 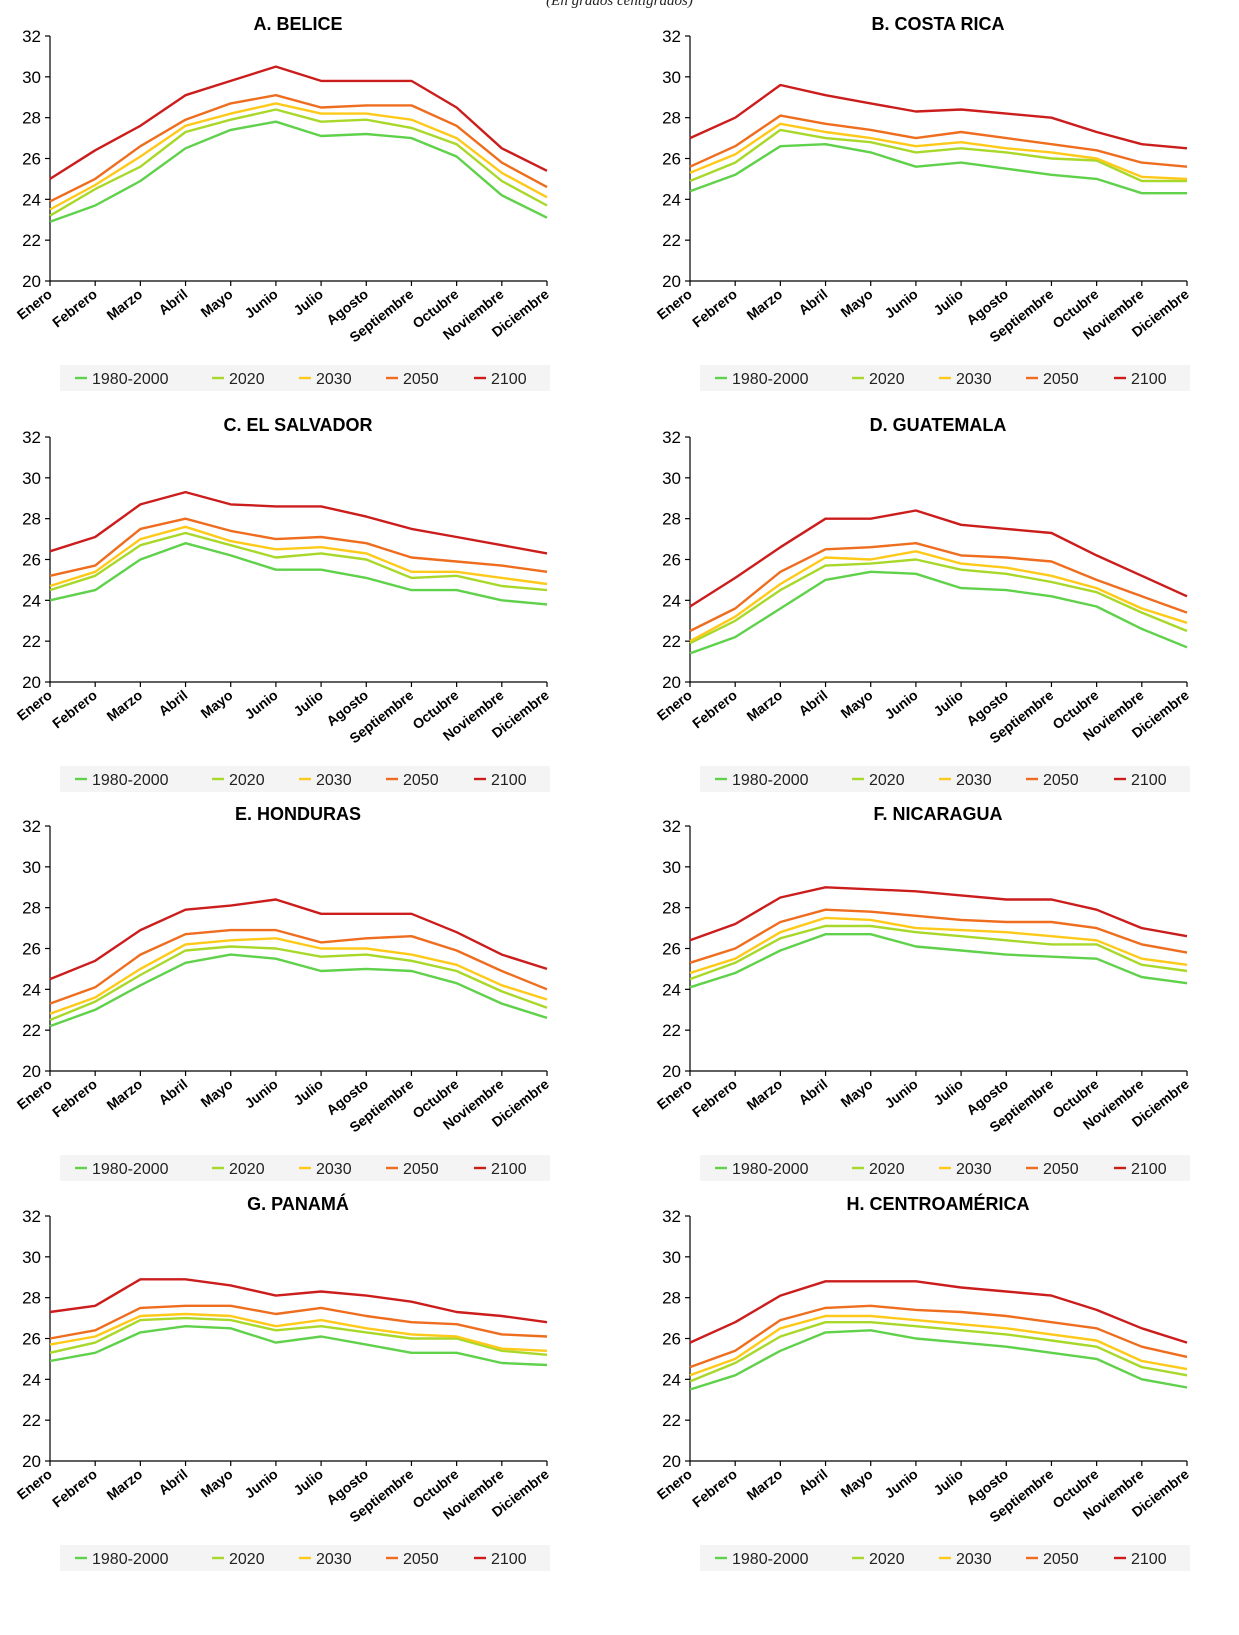 I want to click on page-subtitle: (En grados centígrados), so click(x=619, y=4).